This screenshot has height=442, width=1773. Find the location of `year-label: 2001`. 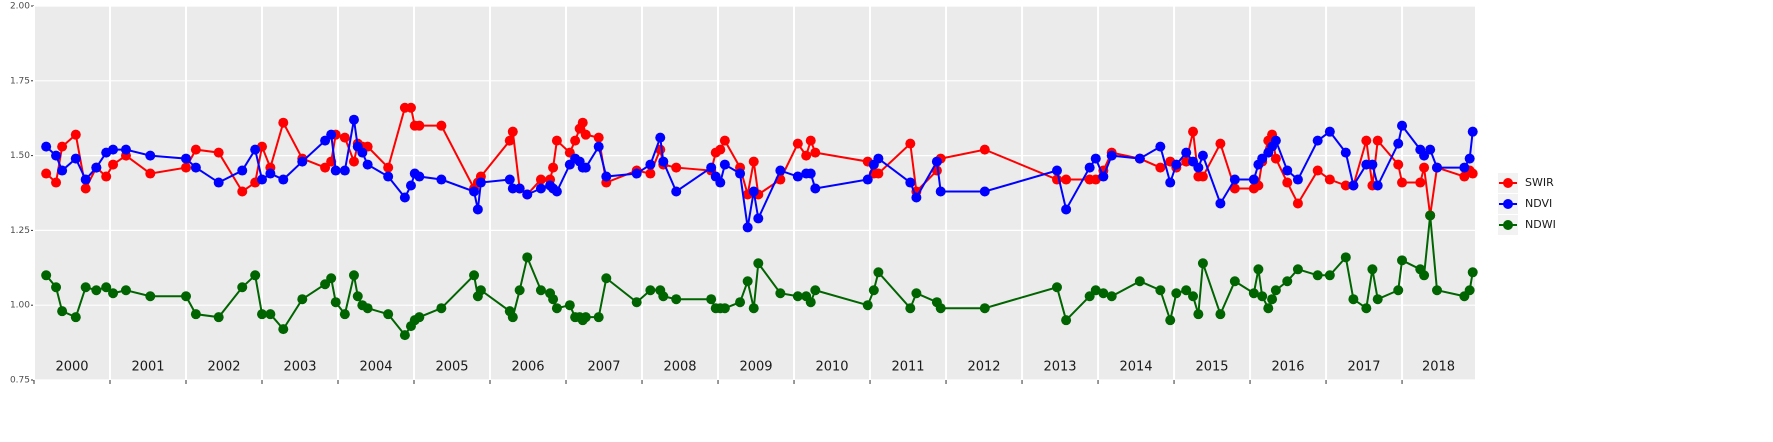

year-label: 2001 is located at coordinates (147, 367).